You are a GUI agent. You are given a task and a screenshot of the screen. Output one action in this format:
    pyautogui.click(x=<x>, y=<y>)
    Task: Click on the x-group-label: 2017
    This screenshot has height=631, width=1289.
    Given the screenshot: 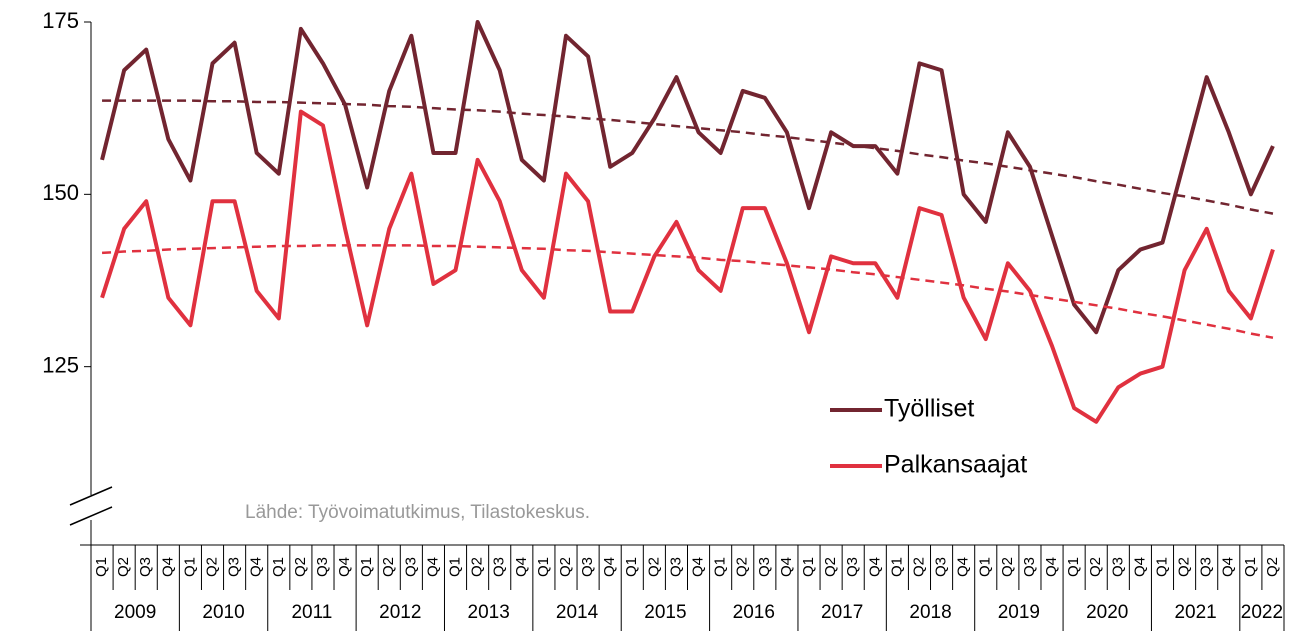 What is the action you would take?
    pyautogui.click(x=842, y=612)
    